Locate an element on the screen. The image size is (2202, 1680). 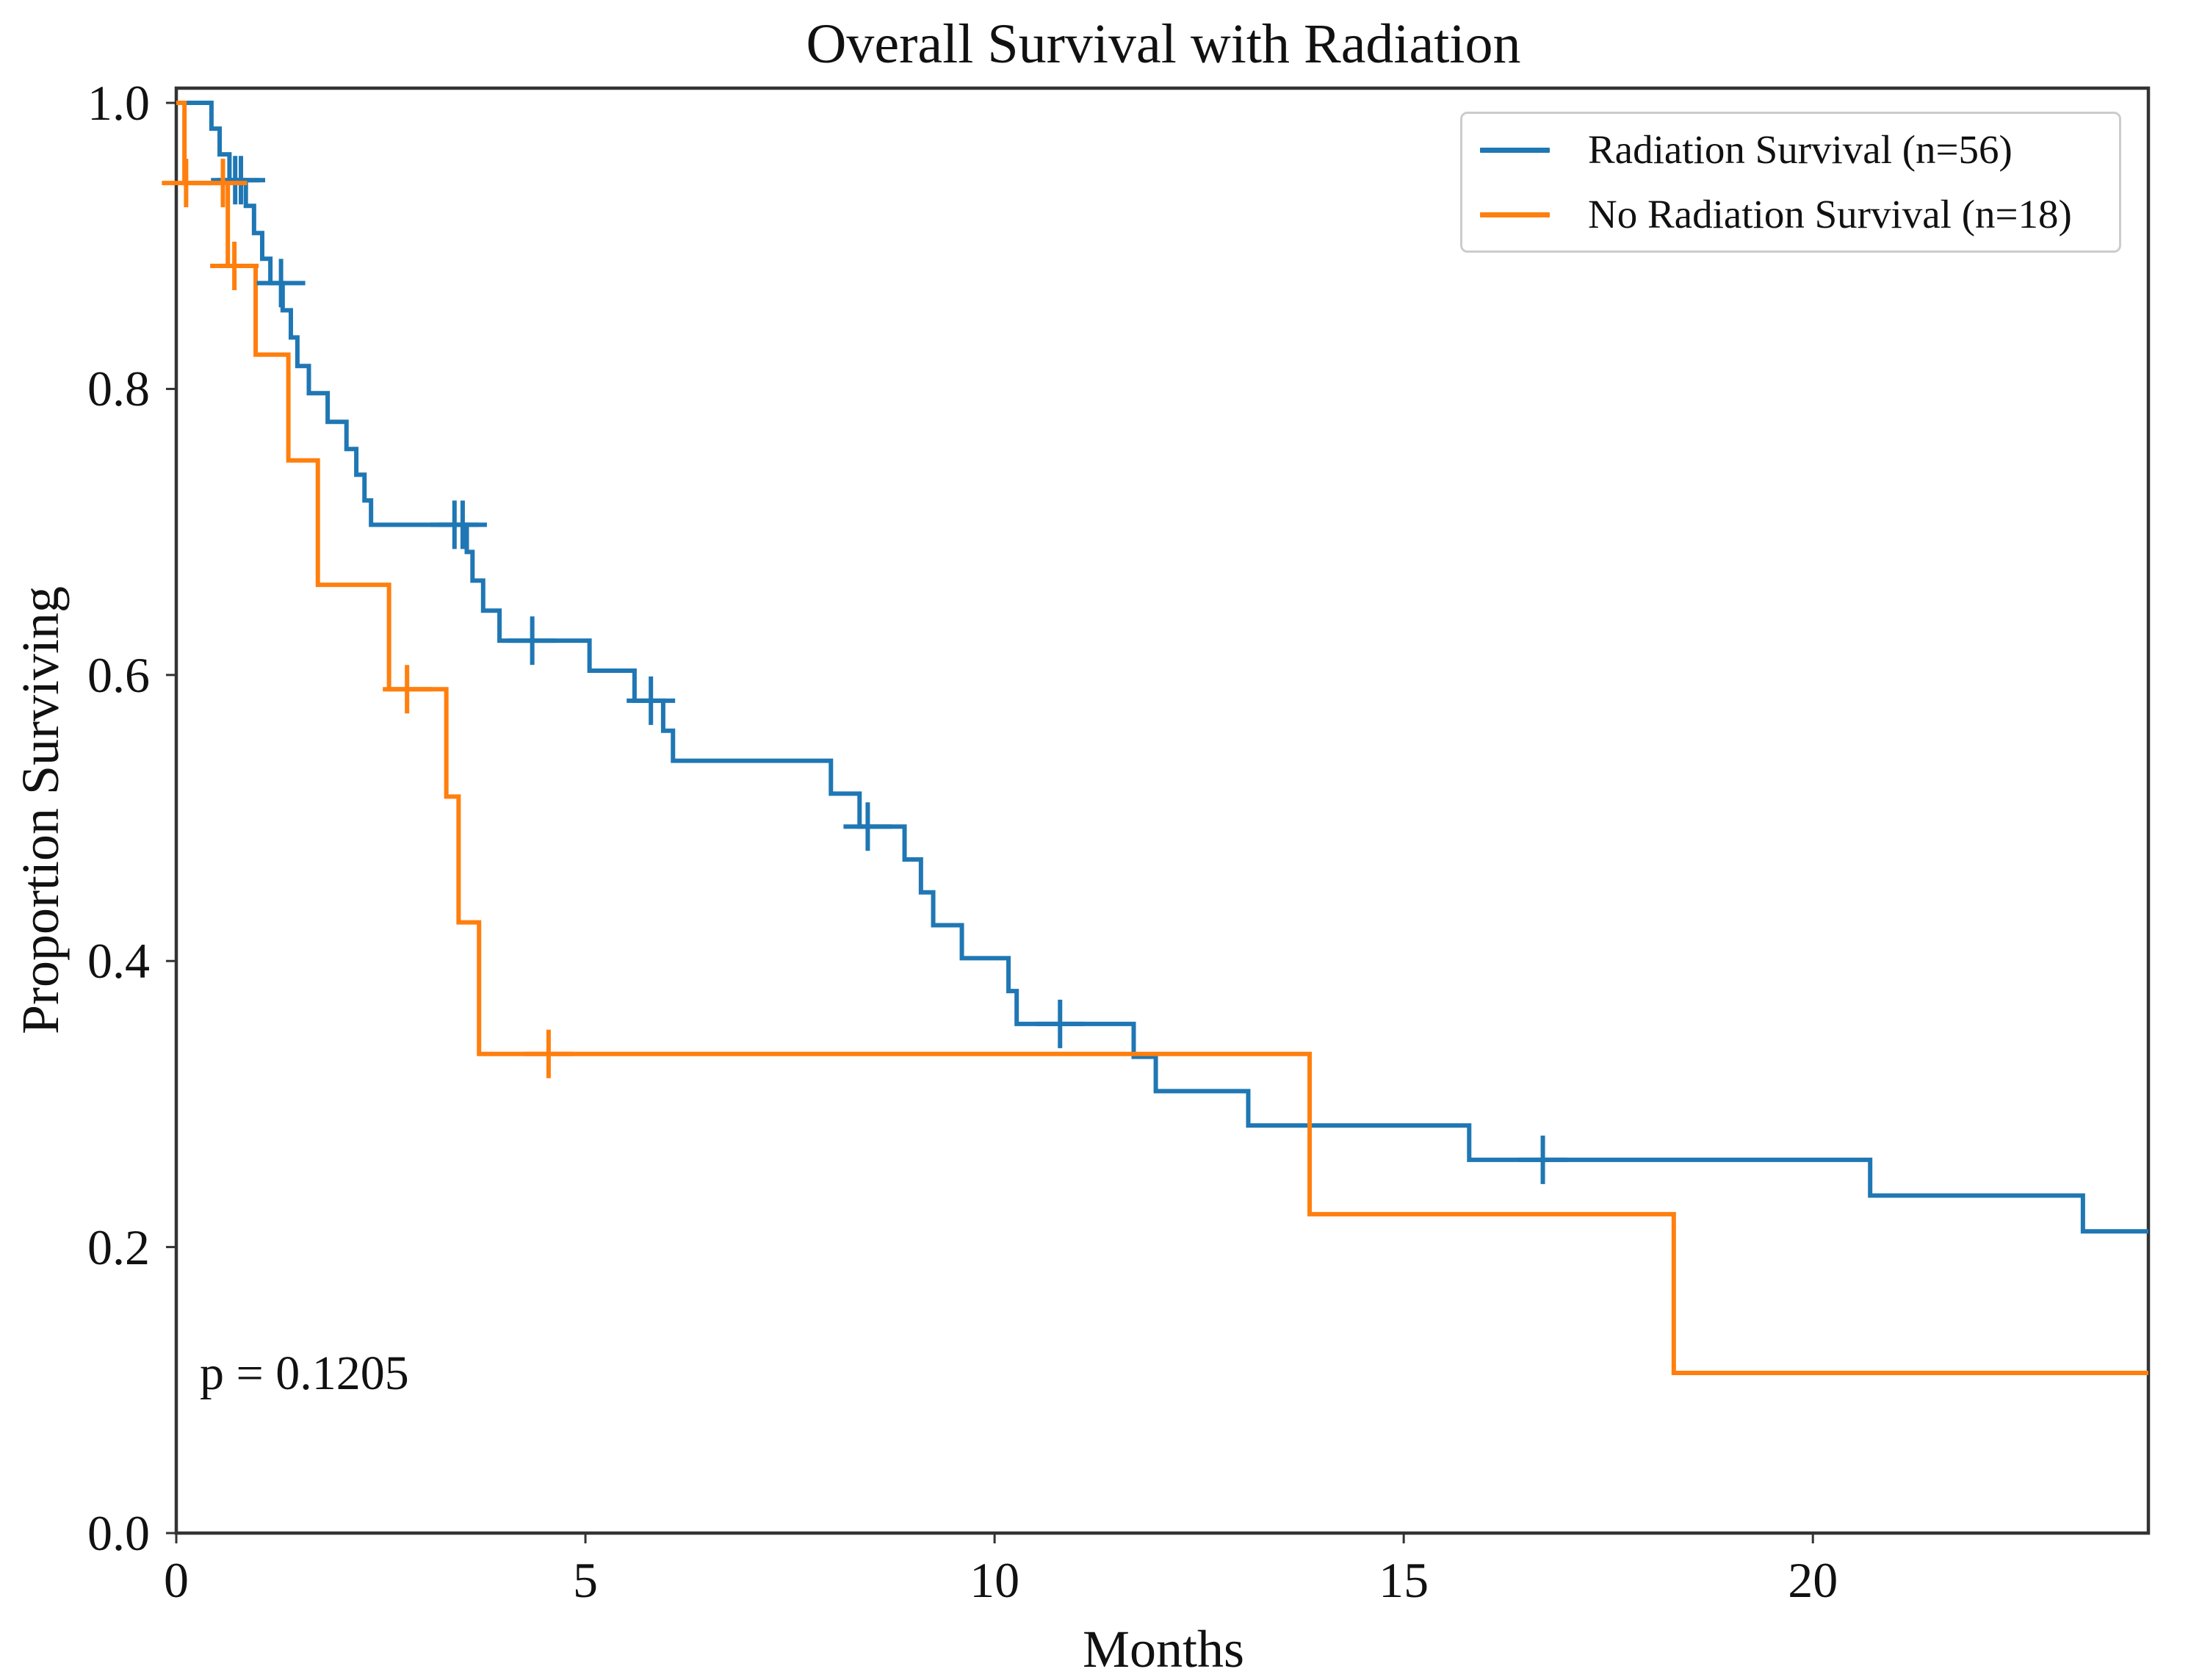
legend-item-radiation: Radiation Survival (n=56) is located at coordinates (1791, 150).